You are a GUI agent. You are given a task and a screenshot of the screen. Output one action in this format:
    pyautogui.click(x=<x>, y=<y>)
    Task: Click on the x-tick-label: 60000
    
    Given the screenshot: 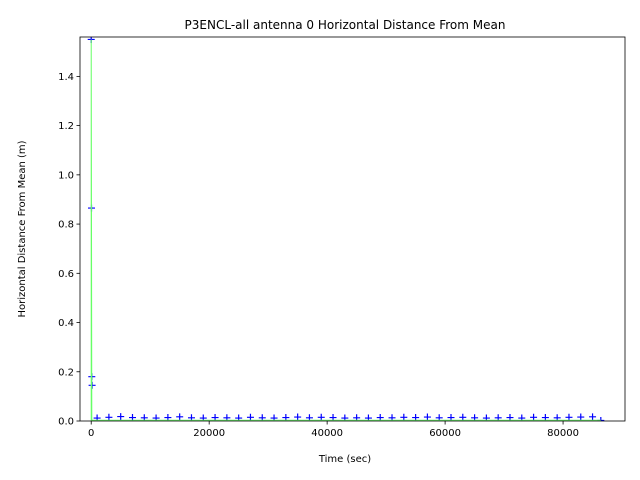 What is the action you would take?
    pyautogui.click(x=445, y=433)
    